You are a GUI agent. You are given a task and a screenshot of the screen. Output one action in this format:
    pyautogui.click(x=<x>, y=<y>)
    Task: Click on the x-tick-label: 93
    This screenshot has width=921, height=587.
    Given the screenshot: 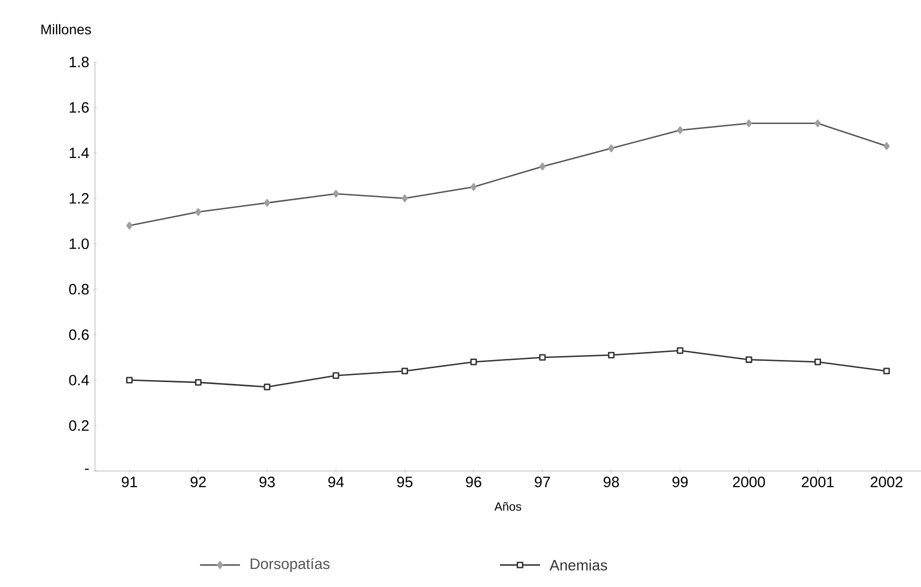 What is the action you would take?
    pyautogui.click(x=267, y=482)
    